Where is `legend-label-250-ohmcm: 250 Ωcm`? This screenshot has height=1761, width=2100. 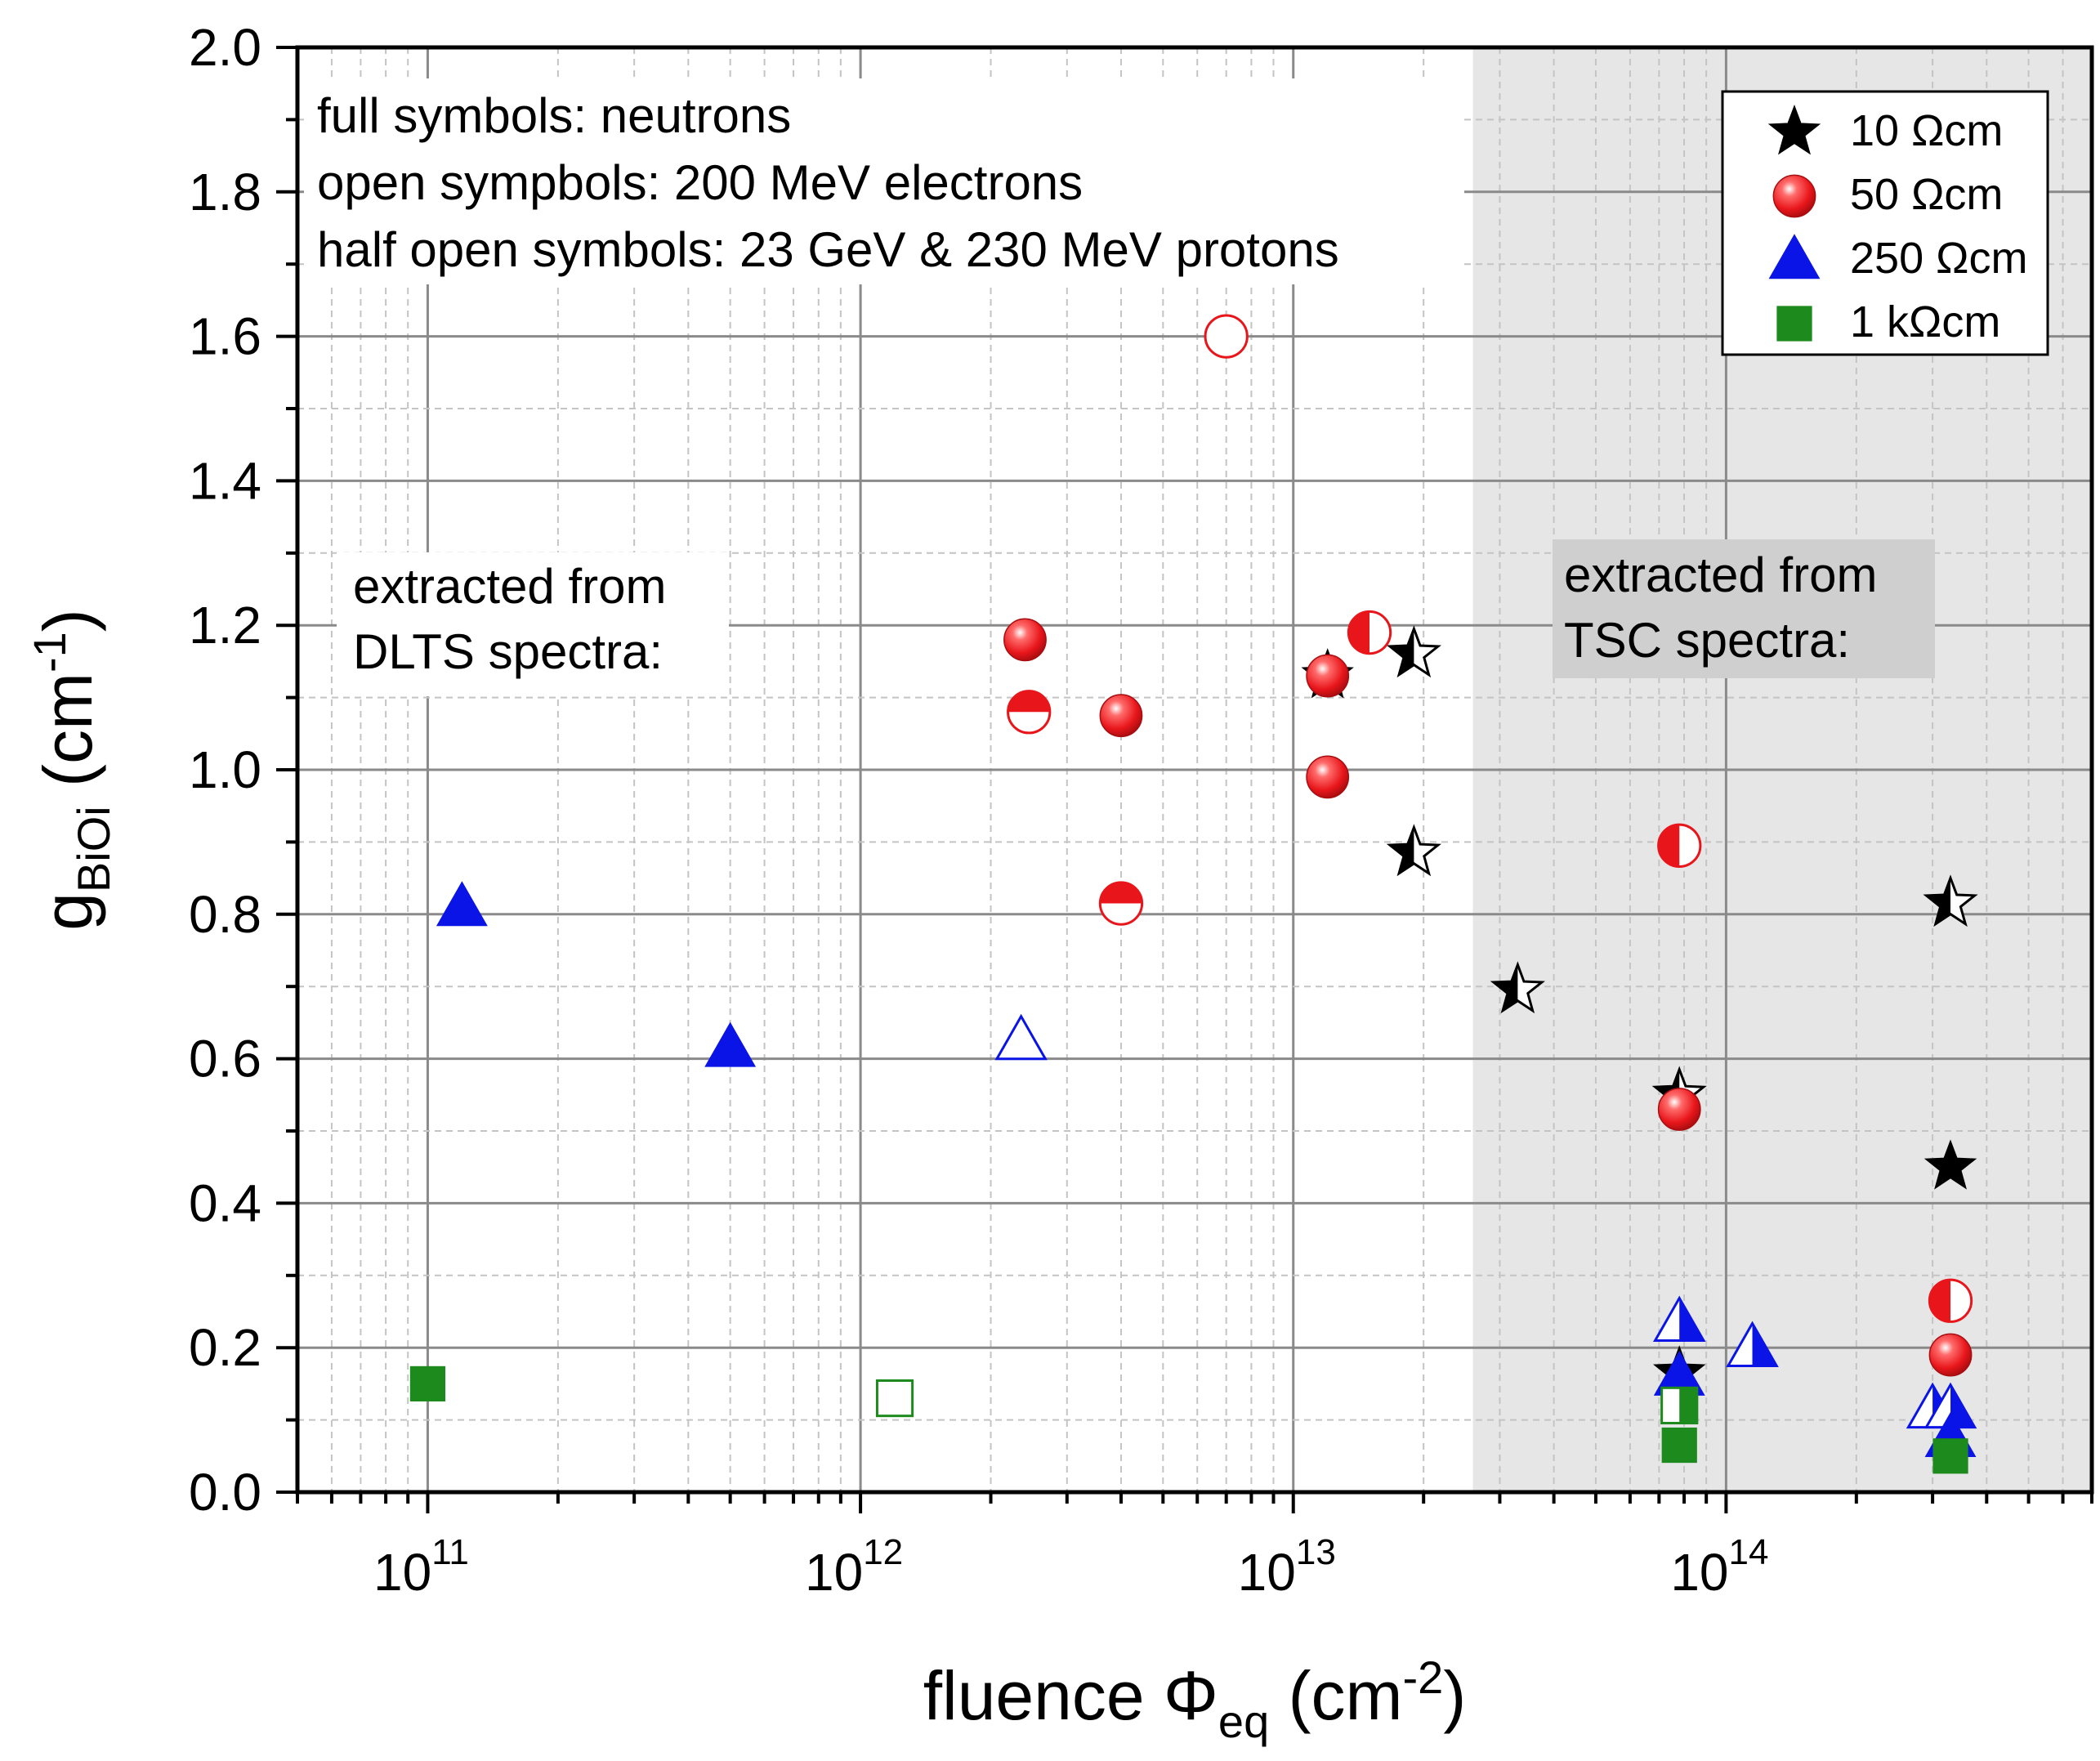 legend-label-250-ohmcm: 250 Ωcm is located at coordinates (1939, 258).